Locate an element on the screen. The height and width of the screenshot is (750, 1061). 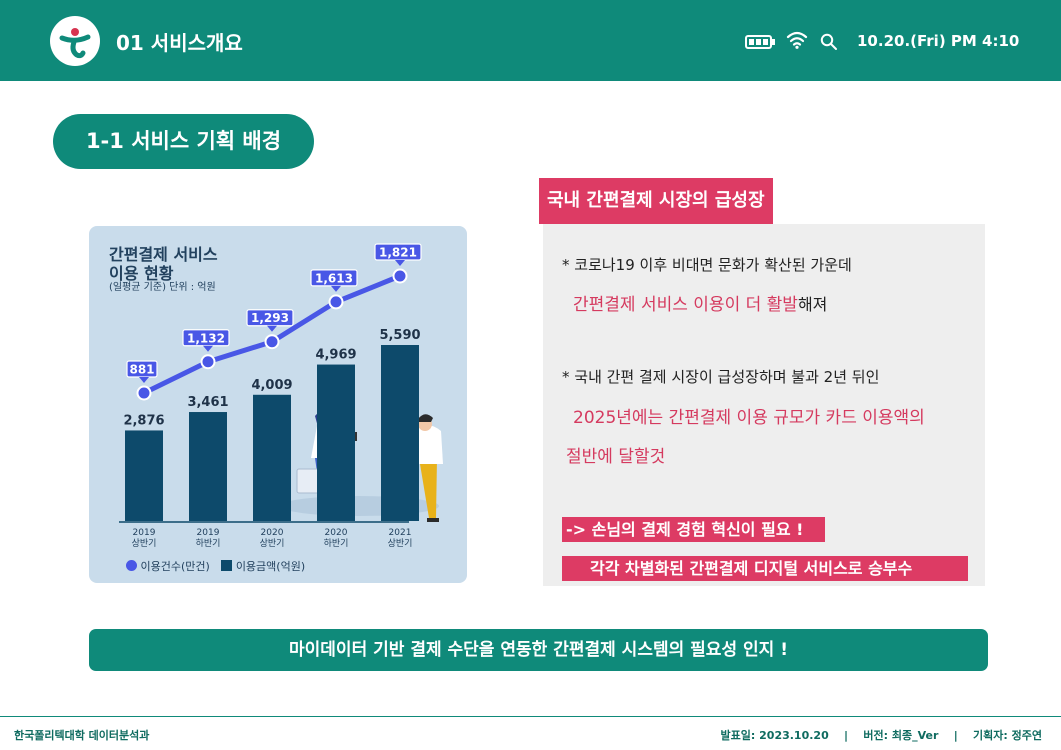
app-header: 01 서비스개요 10.20.(Fri) PM 4:10 is located at coordinates (530, 40).